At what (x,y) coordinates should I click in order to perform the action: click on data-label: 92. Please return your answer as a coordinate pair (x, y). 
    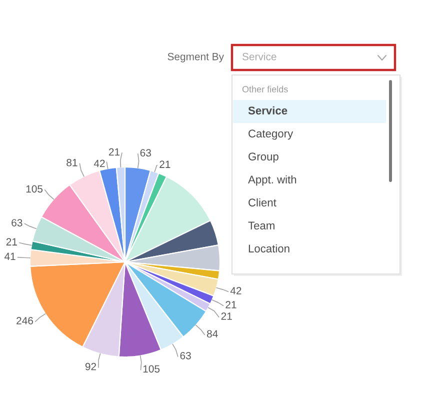
    Looking at the image, I should click on (90, 366).